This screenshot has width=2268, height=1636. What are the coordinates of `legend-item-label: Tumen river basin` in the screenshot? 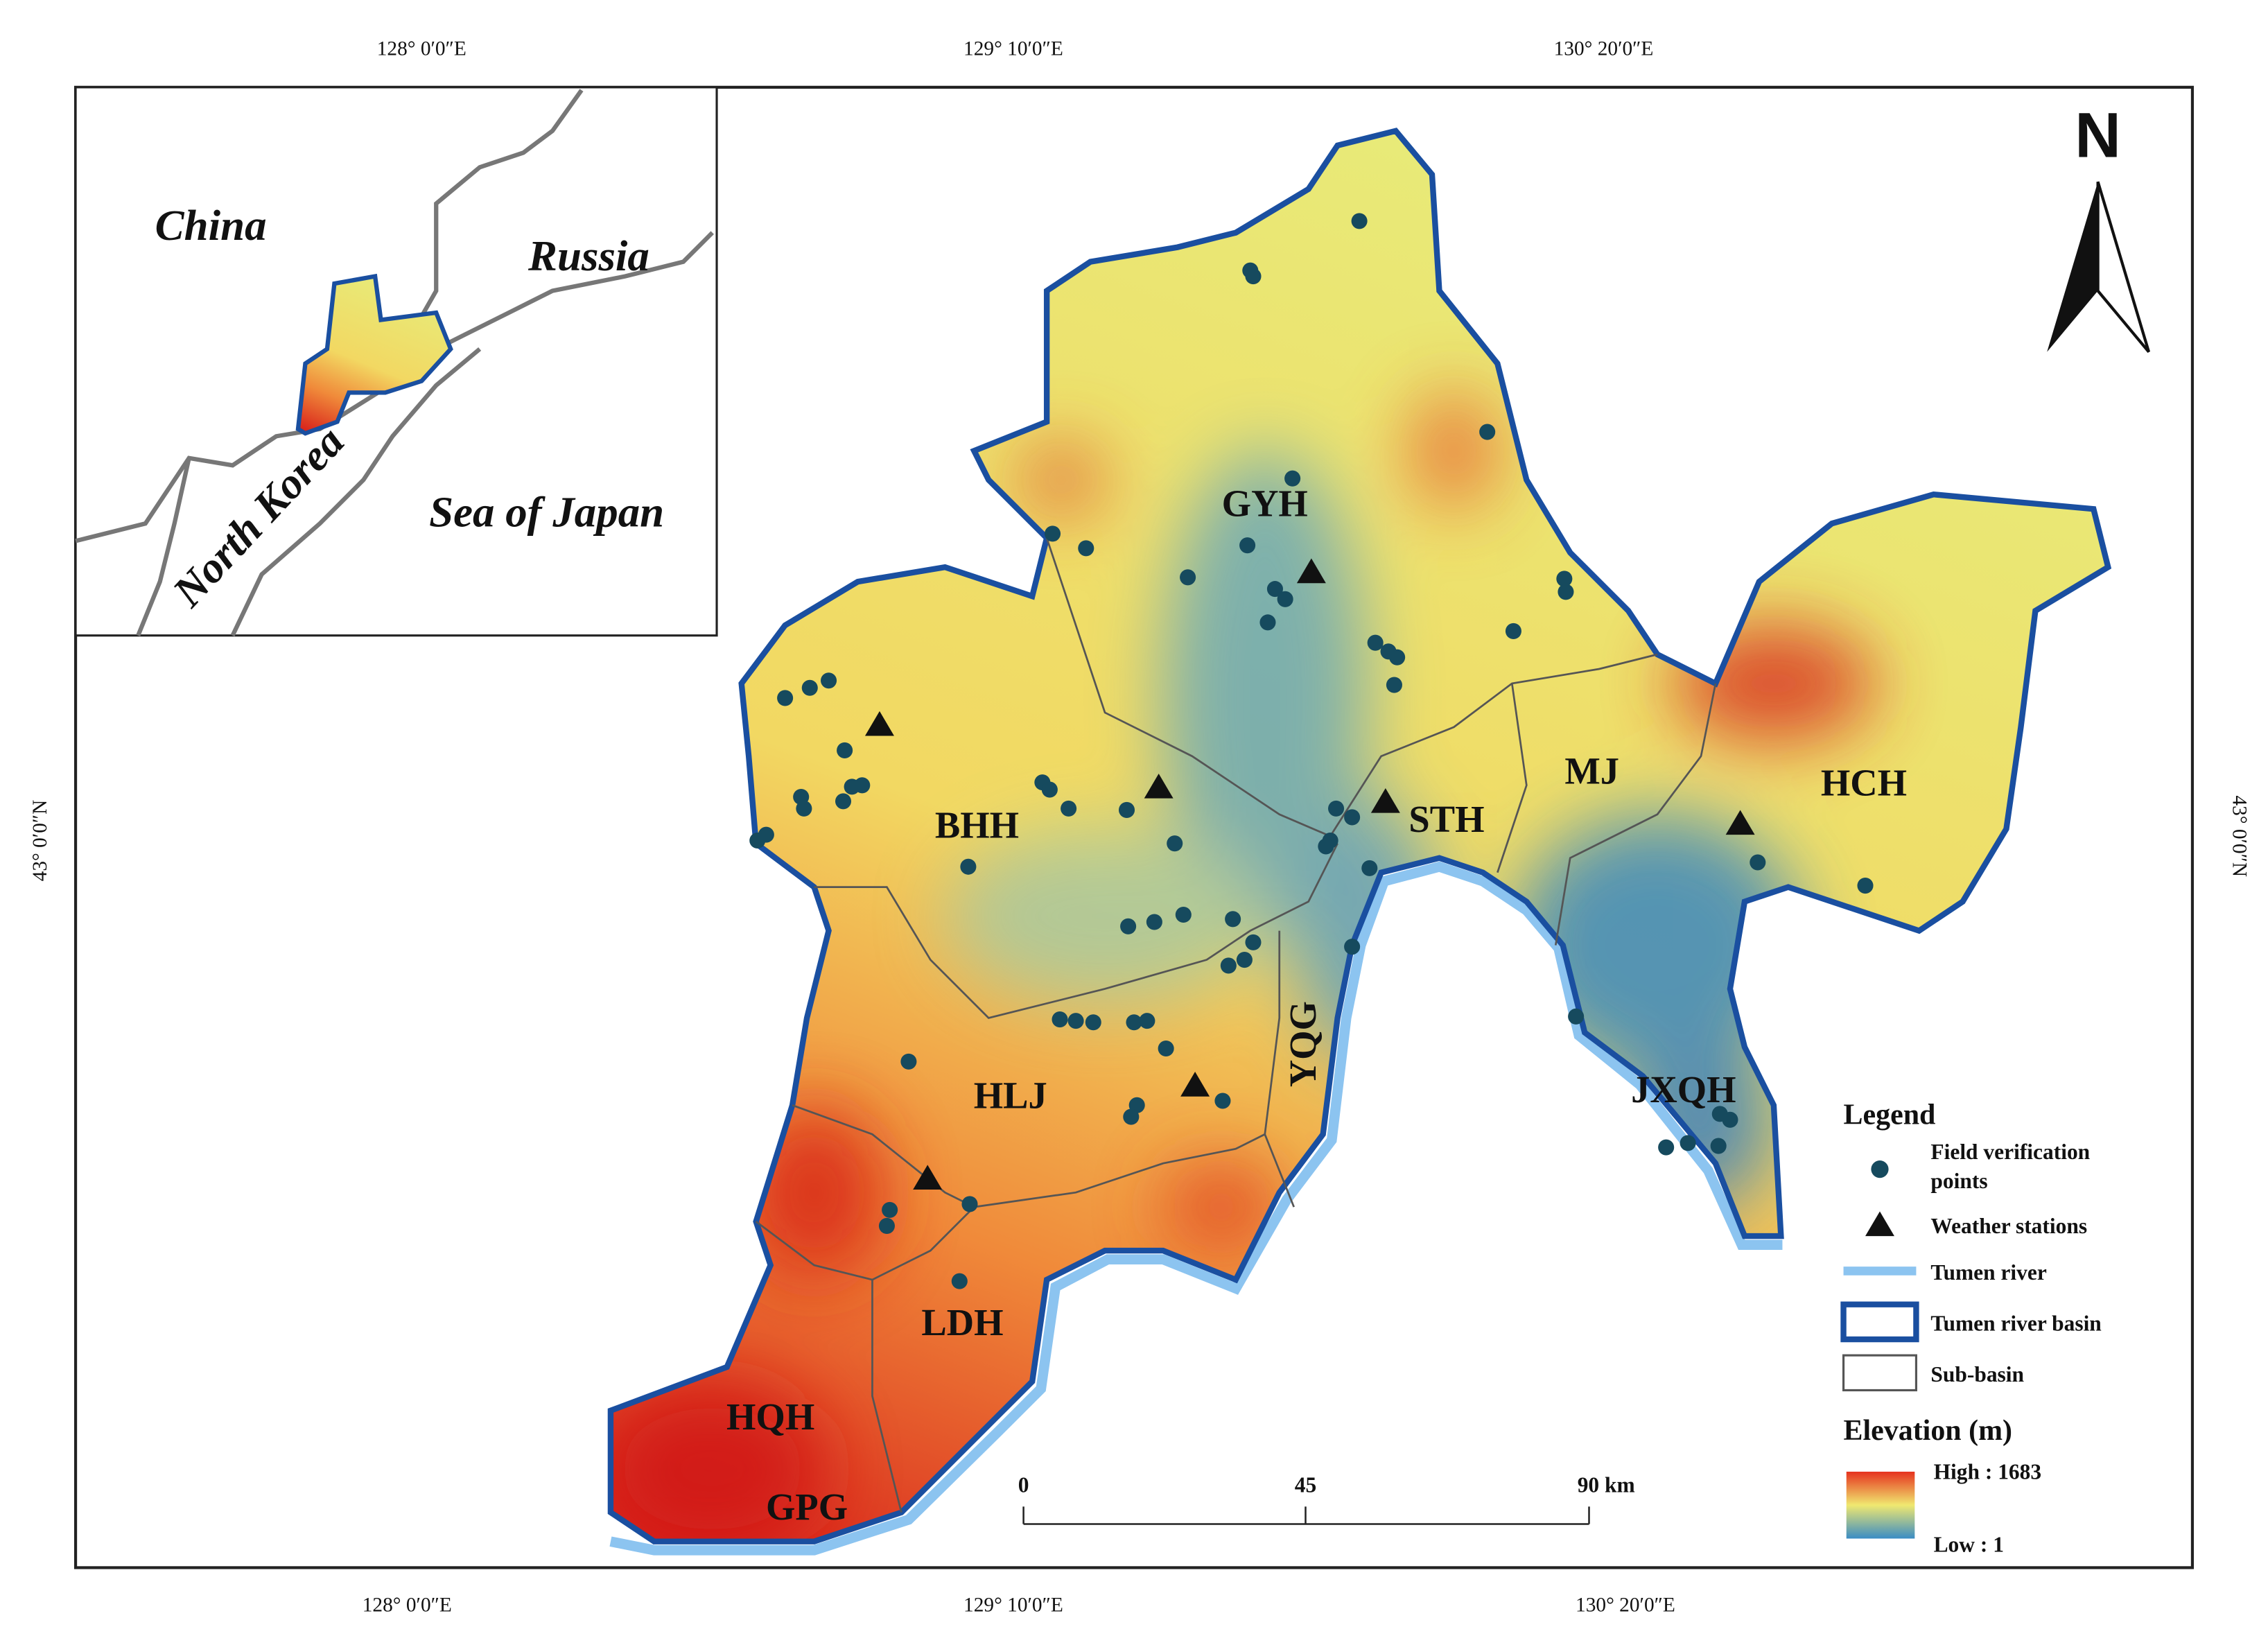 It's located at (2016, 1323).